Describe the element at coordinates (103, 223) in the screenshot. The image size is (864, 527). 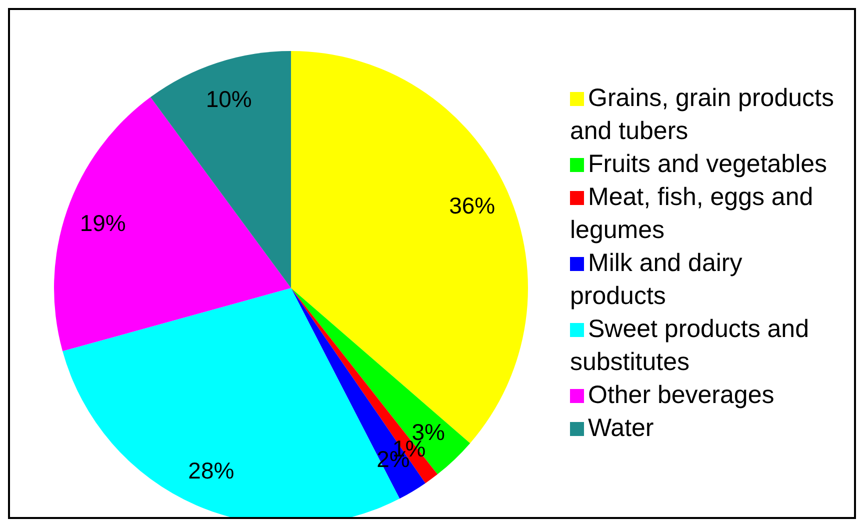
I see `data-label: 19%` at that location.